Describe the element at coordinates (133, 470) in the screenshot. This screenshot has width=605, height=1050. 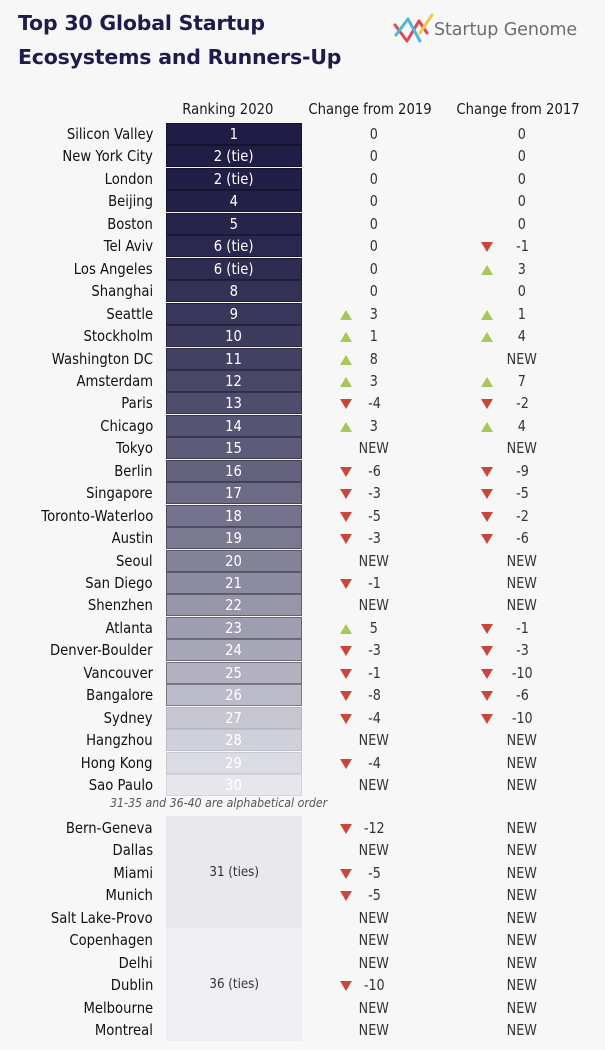
I see `ecosystem-name: Berlin` at that location.